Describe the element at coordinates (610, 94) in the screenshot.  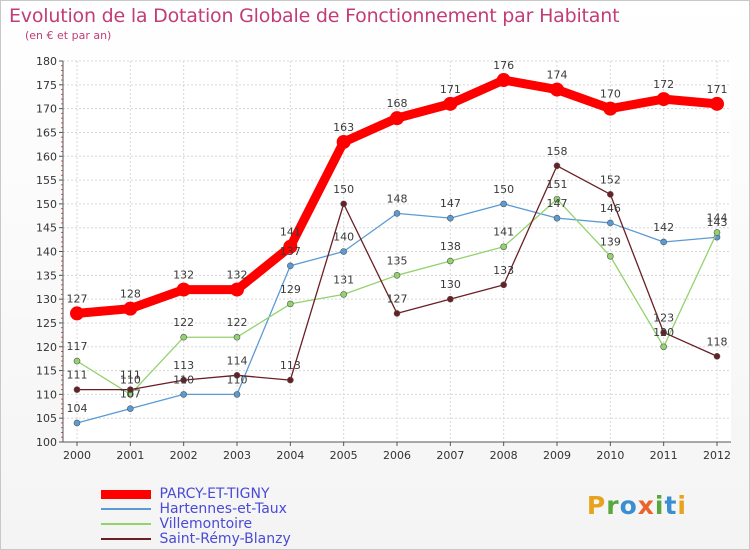
I see `data-label: 170` at that location.